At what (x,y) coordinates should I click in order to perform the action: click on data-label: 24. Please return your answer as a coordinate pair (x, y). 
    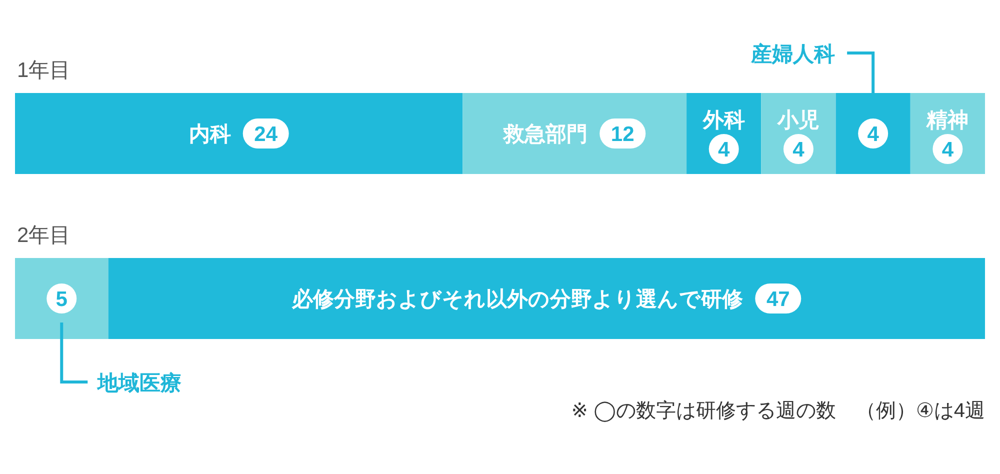
    Looking at the image, I should click on (266, 134).